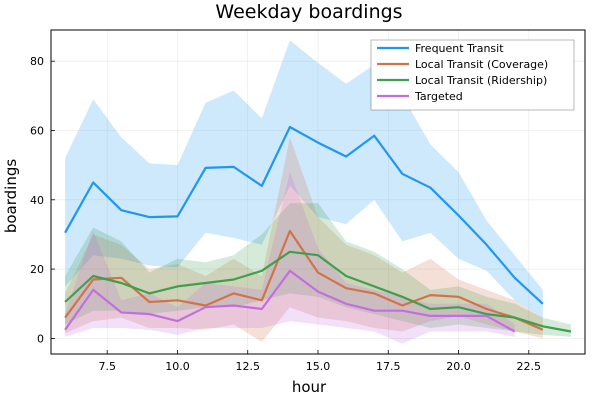  Describe the element at coordinates (37, 61) in the screenshot. I see `y-tick-label: 80` at that location.